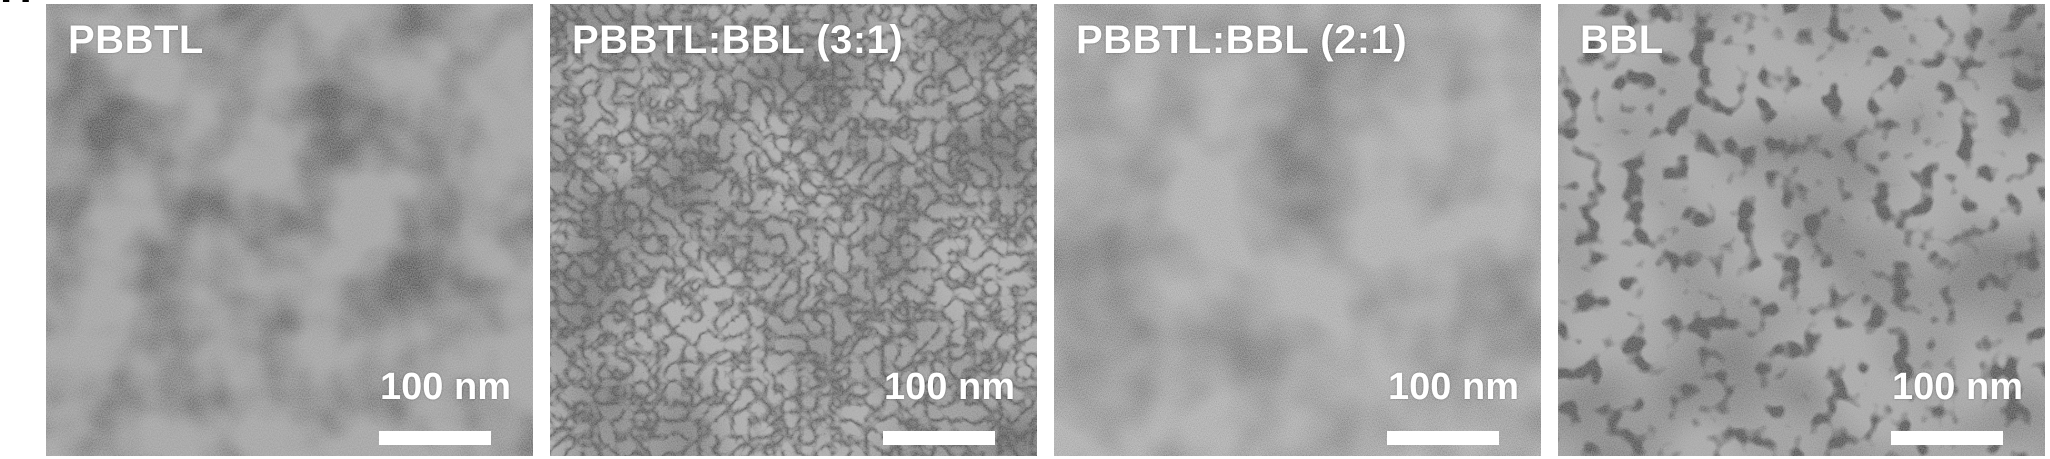 The height and width of the screenshot is (459, 2050). What do you see at coordinates (1622, 40) in the screenshot?
I see `panel-label: BBL` at bounding box center [1622, 40].